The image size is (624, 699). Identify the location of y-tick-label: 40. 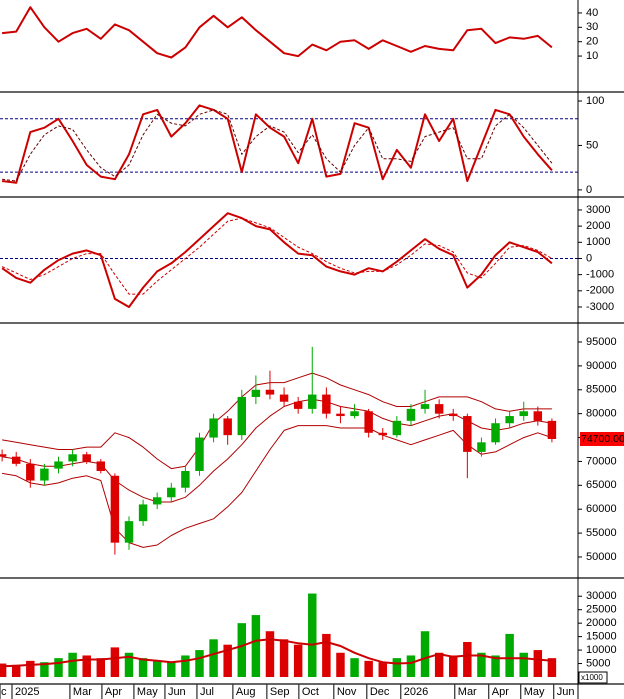
(592, 13).